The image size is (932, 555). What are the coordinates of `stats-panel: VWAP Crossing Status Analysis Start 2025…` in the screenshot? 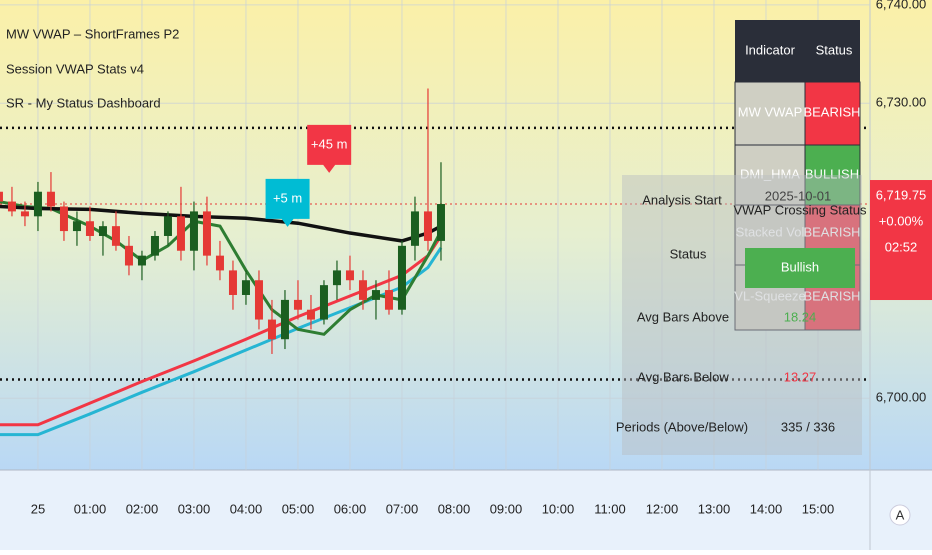 It's located at (741, 315).